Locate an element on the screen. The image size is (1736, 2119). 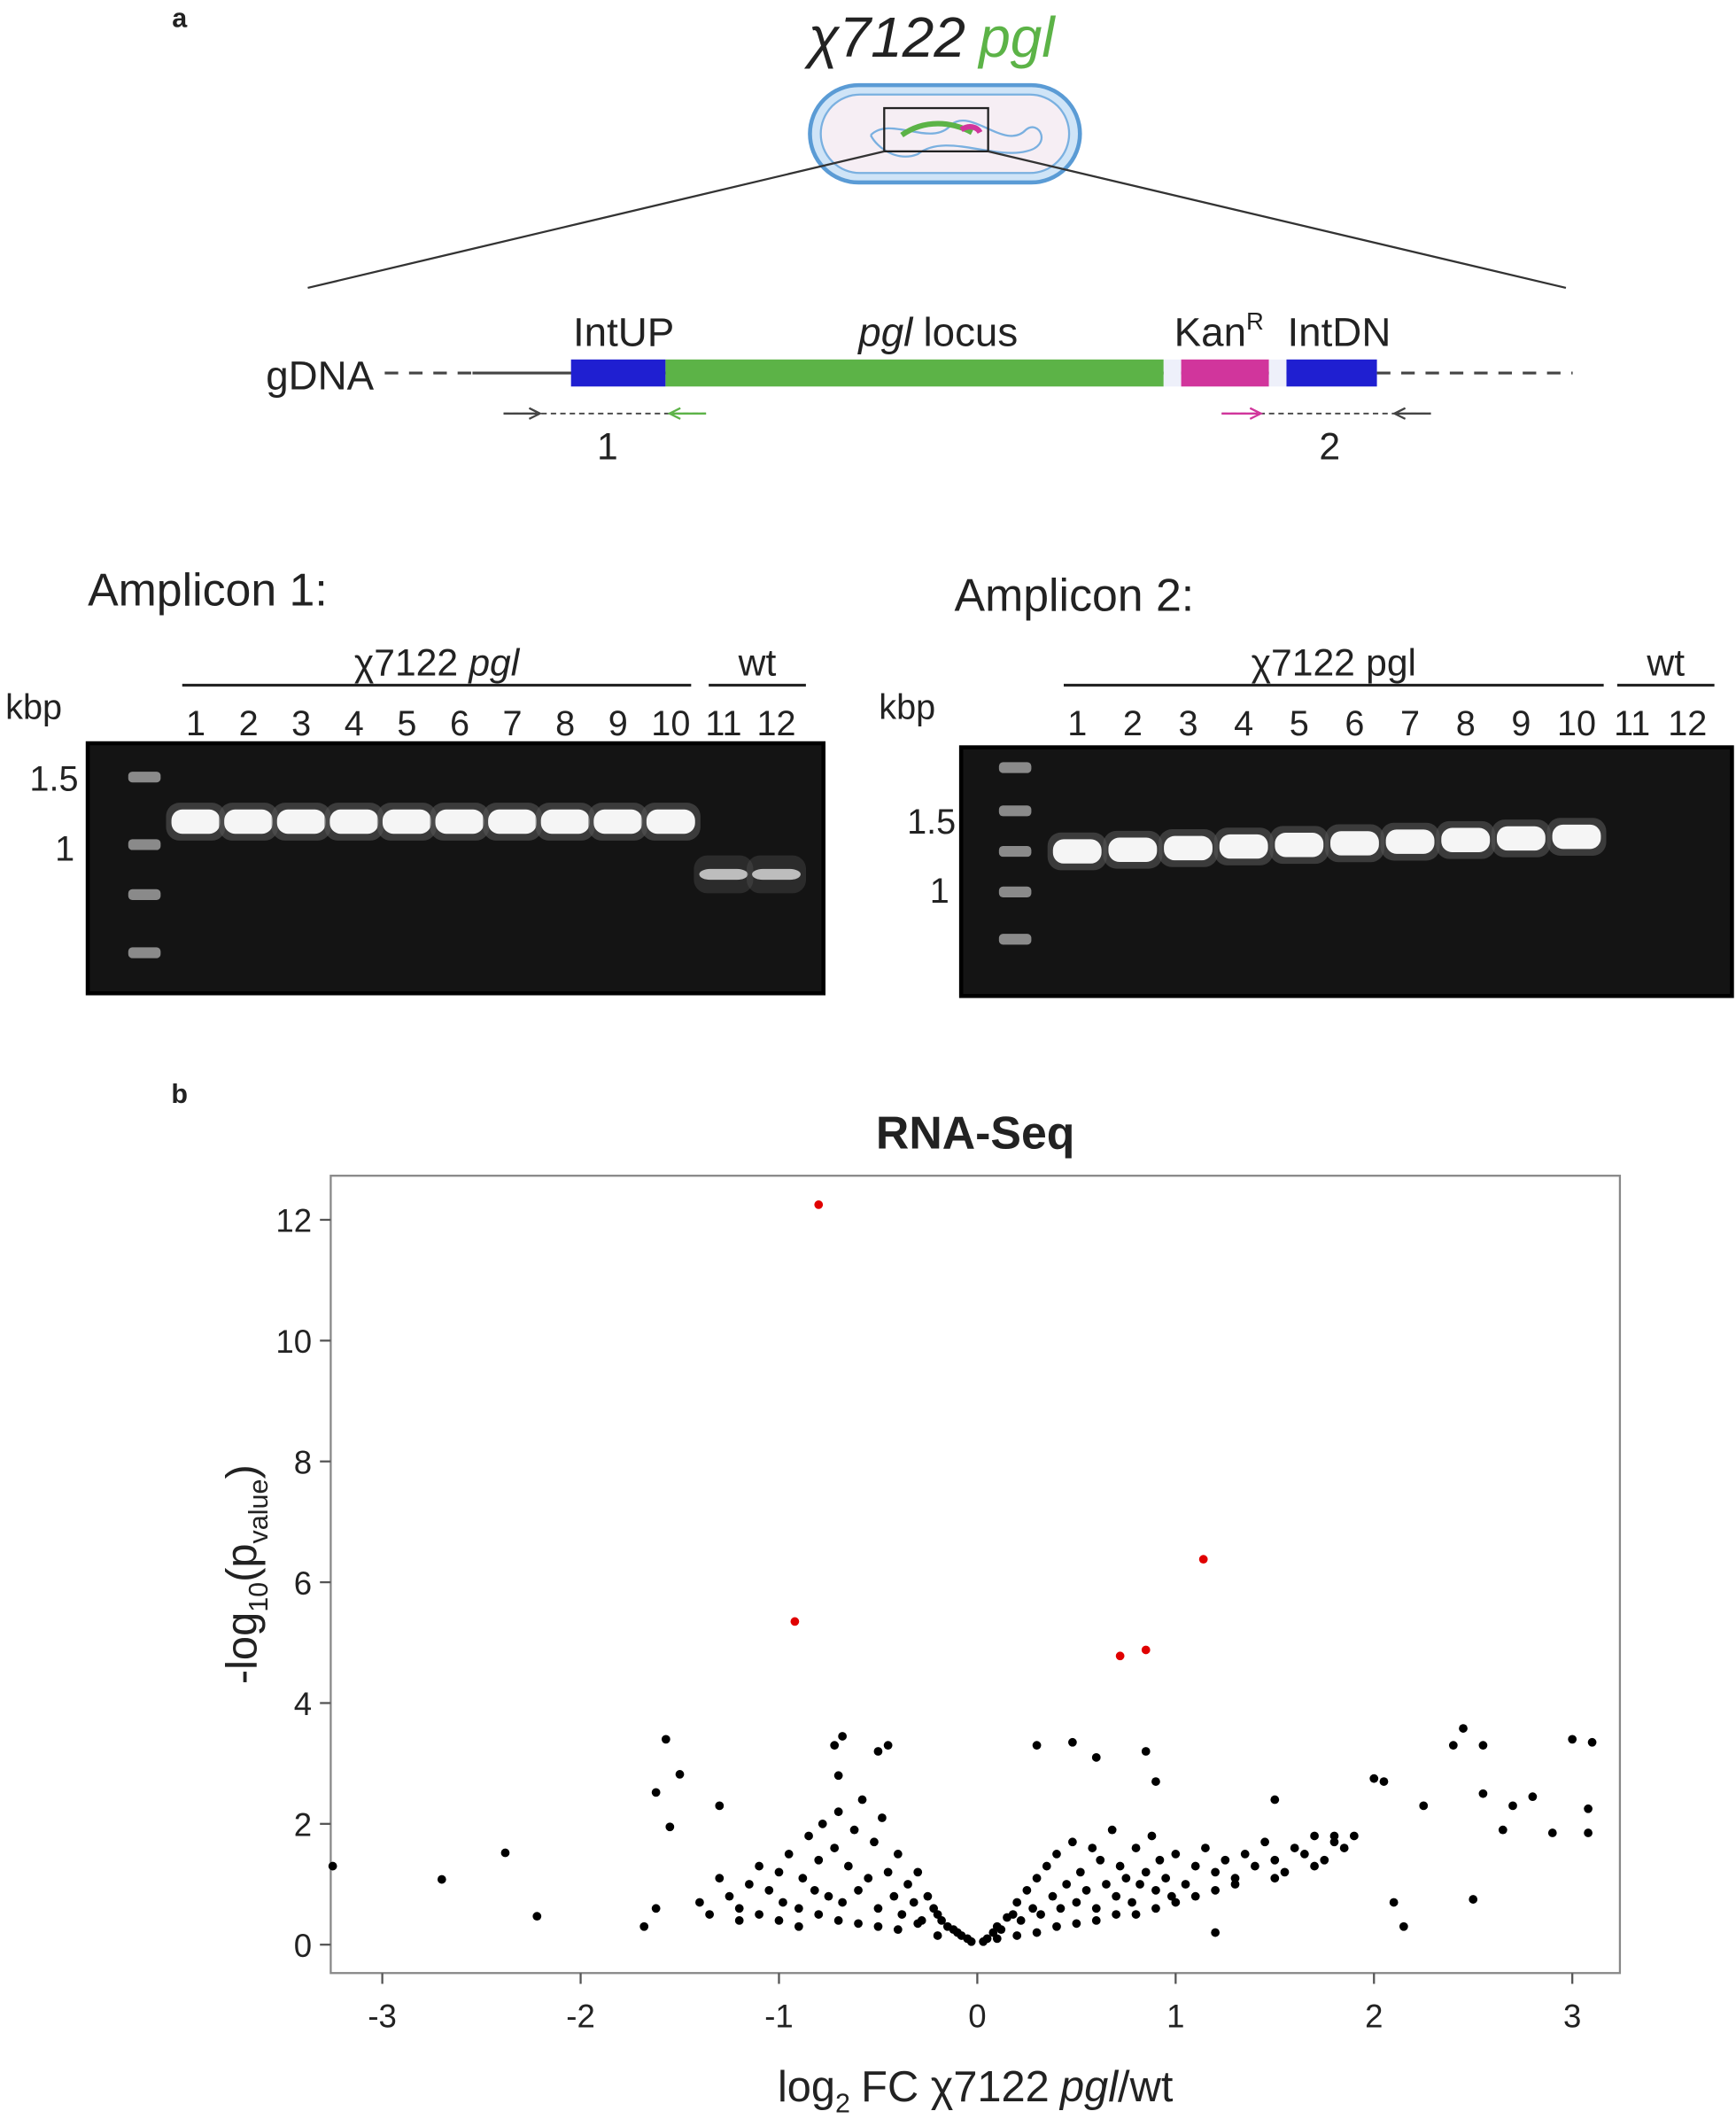
zoom-box is located at coordinates (936, 129).